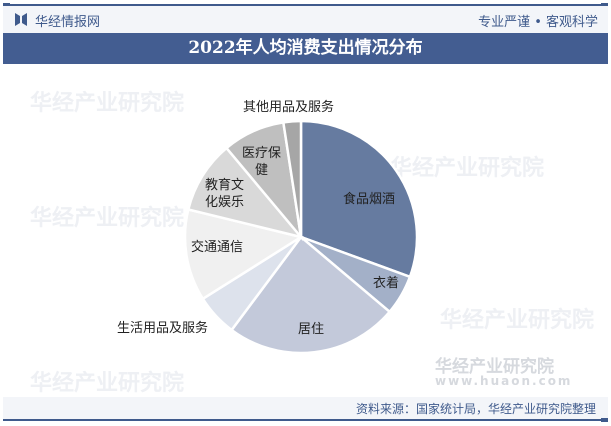 The height and width of the screenshot is (426, 611). Describe the element at coordinates (305, 408) in the screenshot. I see `footer-bar: 资料来源：国家统计局，华经产业研究院整理` at that location.